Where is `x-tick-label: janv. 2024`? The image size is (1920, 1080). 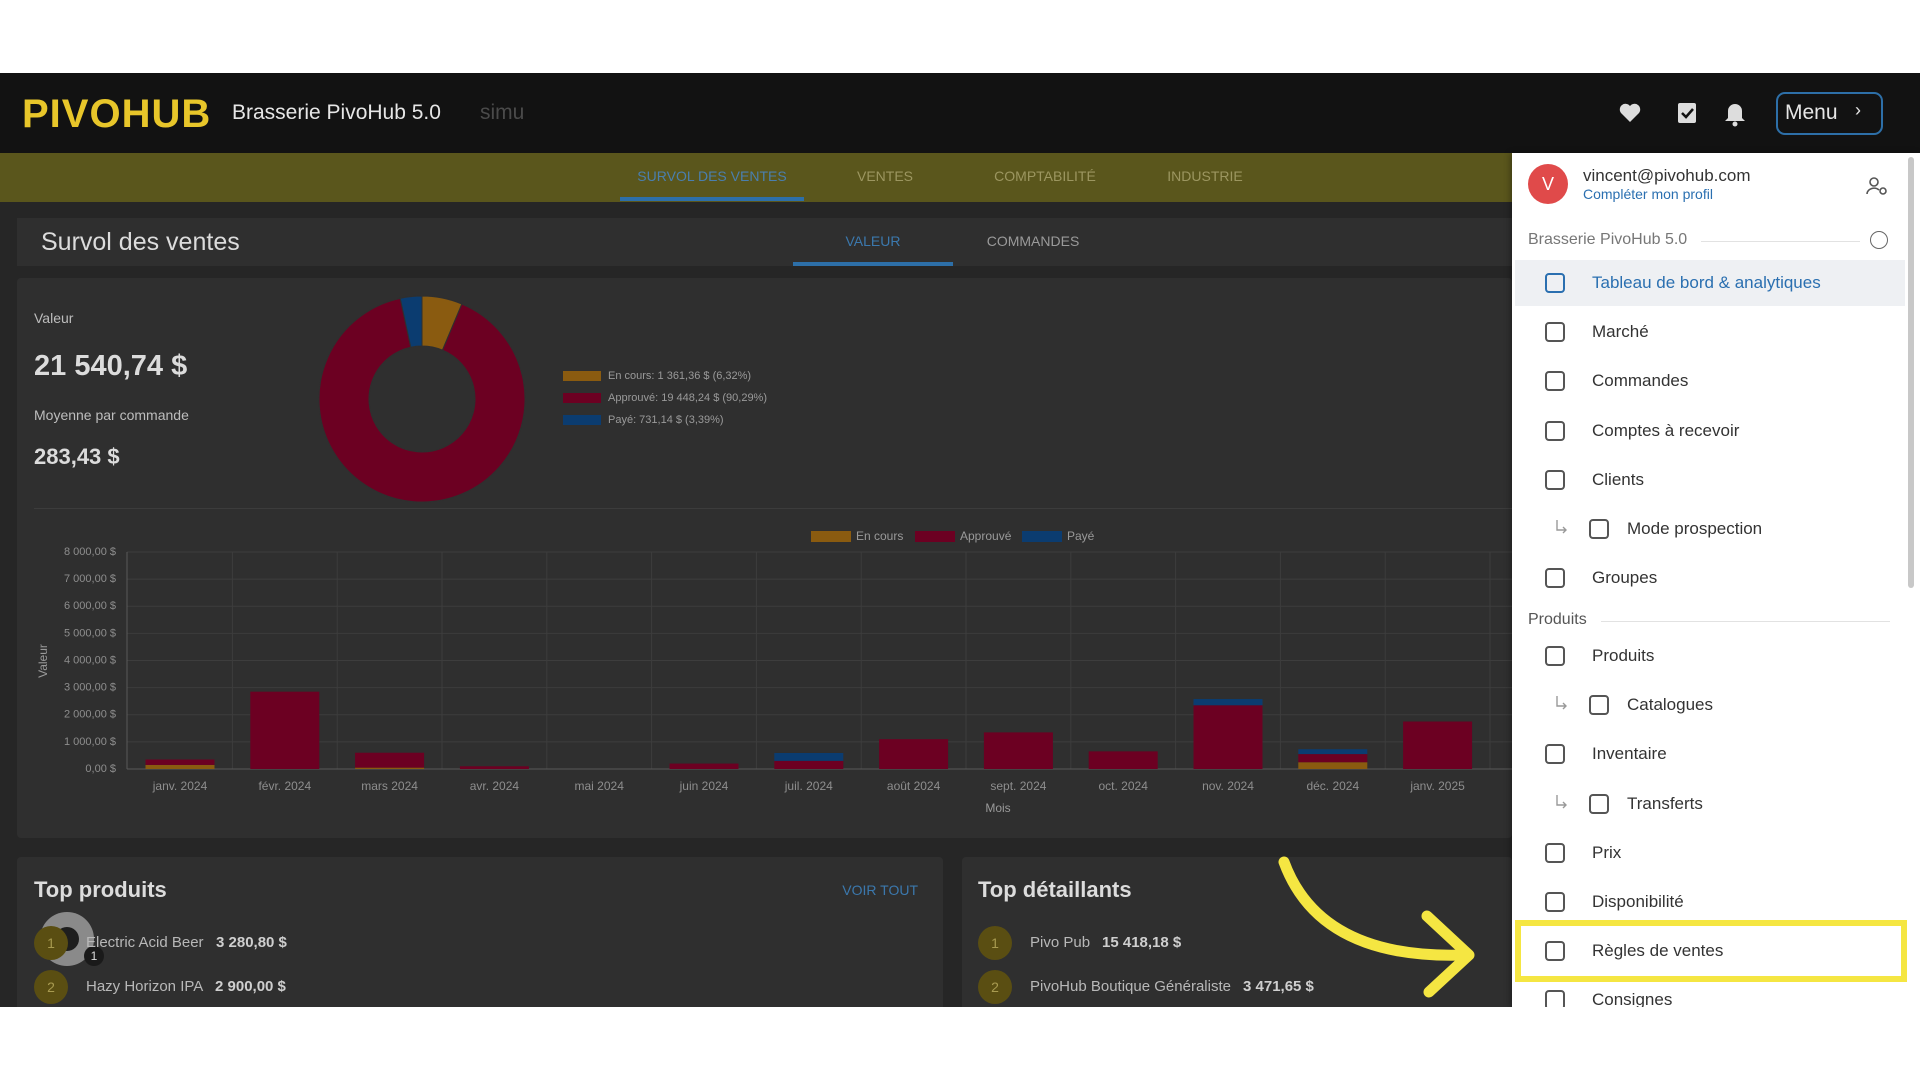
x-tick-label: janv. 2024 is located at coordinates (180, 786).